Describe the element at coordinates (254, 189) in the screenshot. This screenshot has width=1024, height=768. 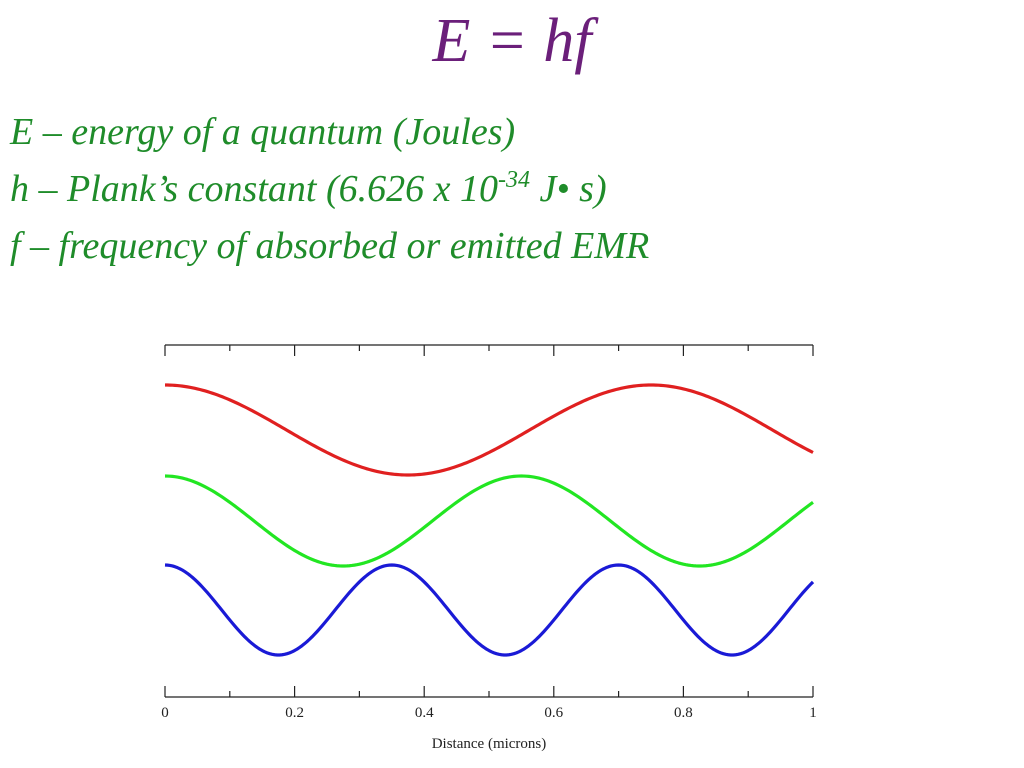
I see `planck-prefix: h – Plank’s constant (6.626 x 10` at that location.